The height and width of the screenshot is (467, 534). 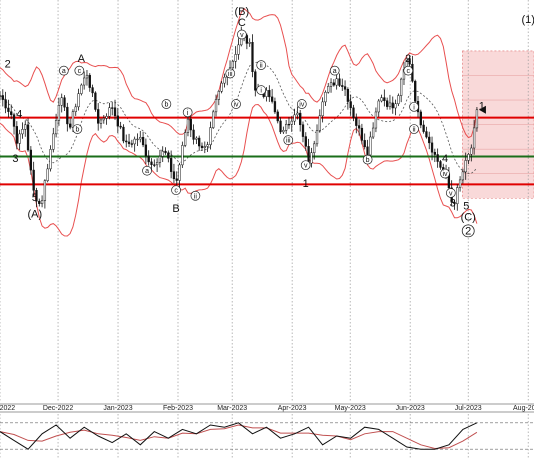 What do you see at coordinates (408, 71) in the screenshot?
I see `wave-label: c` at bounding box center [408, 71].